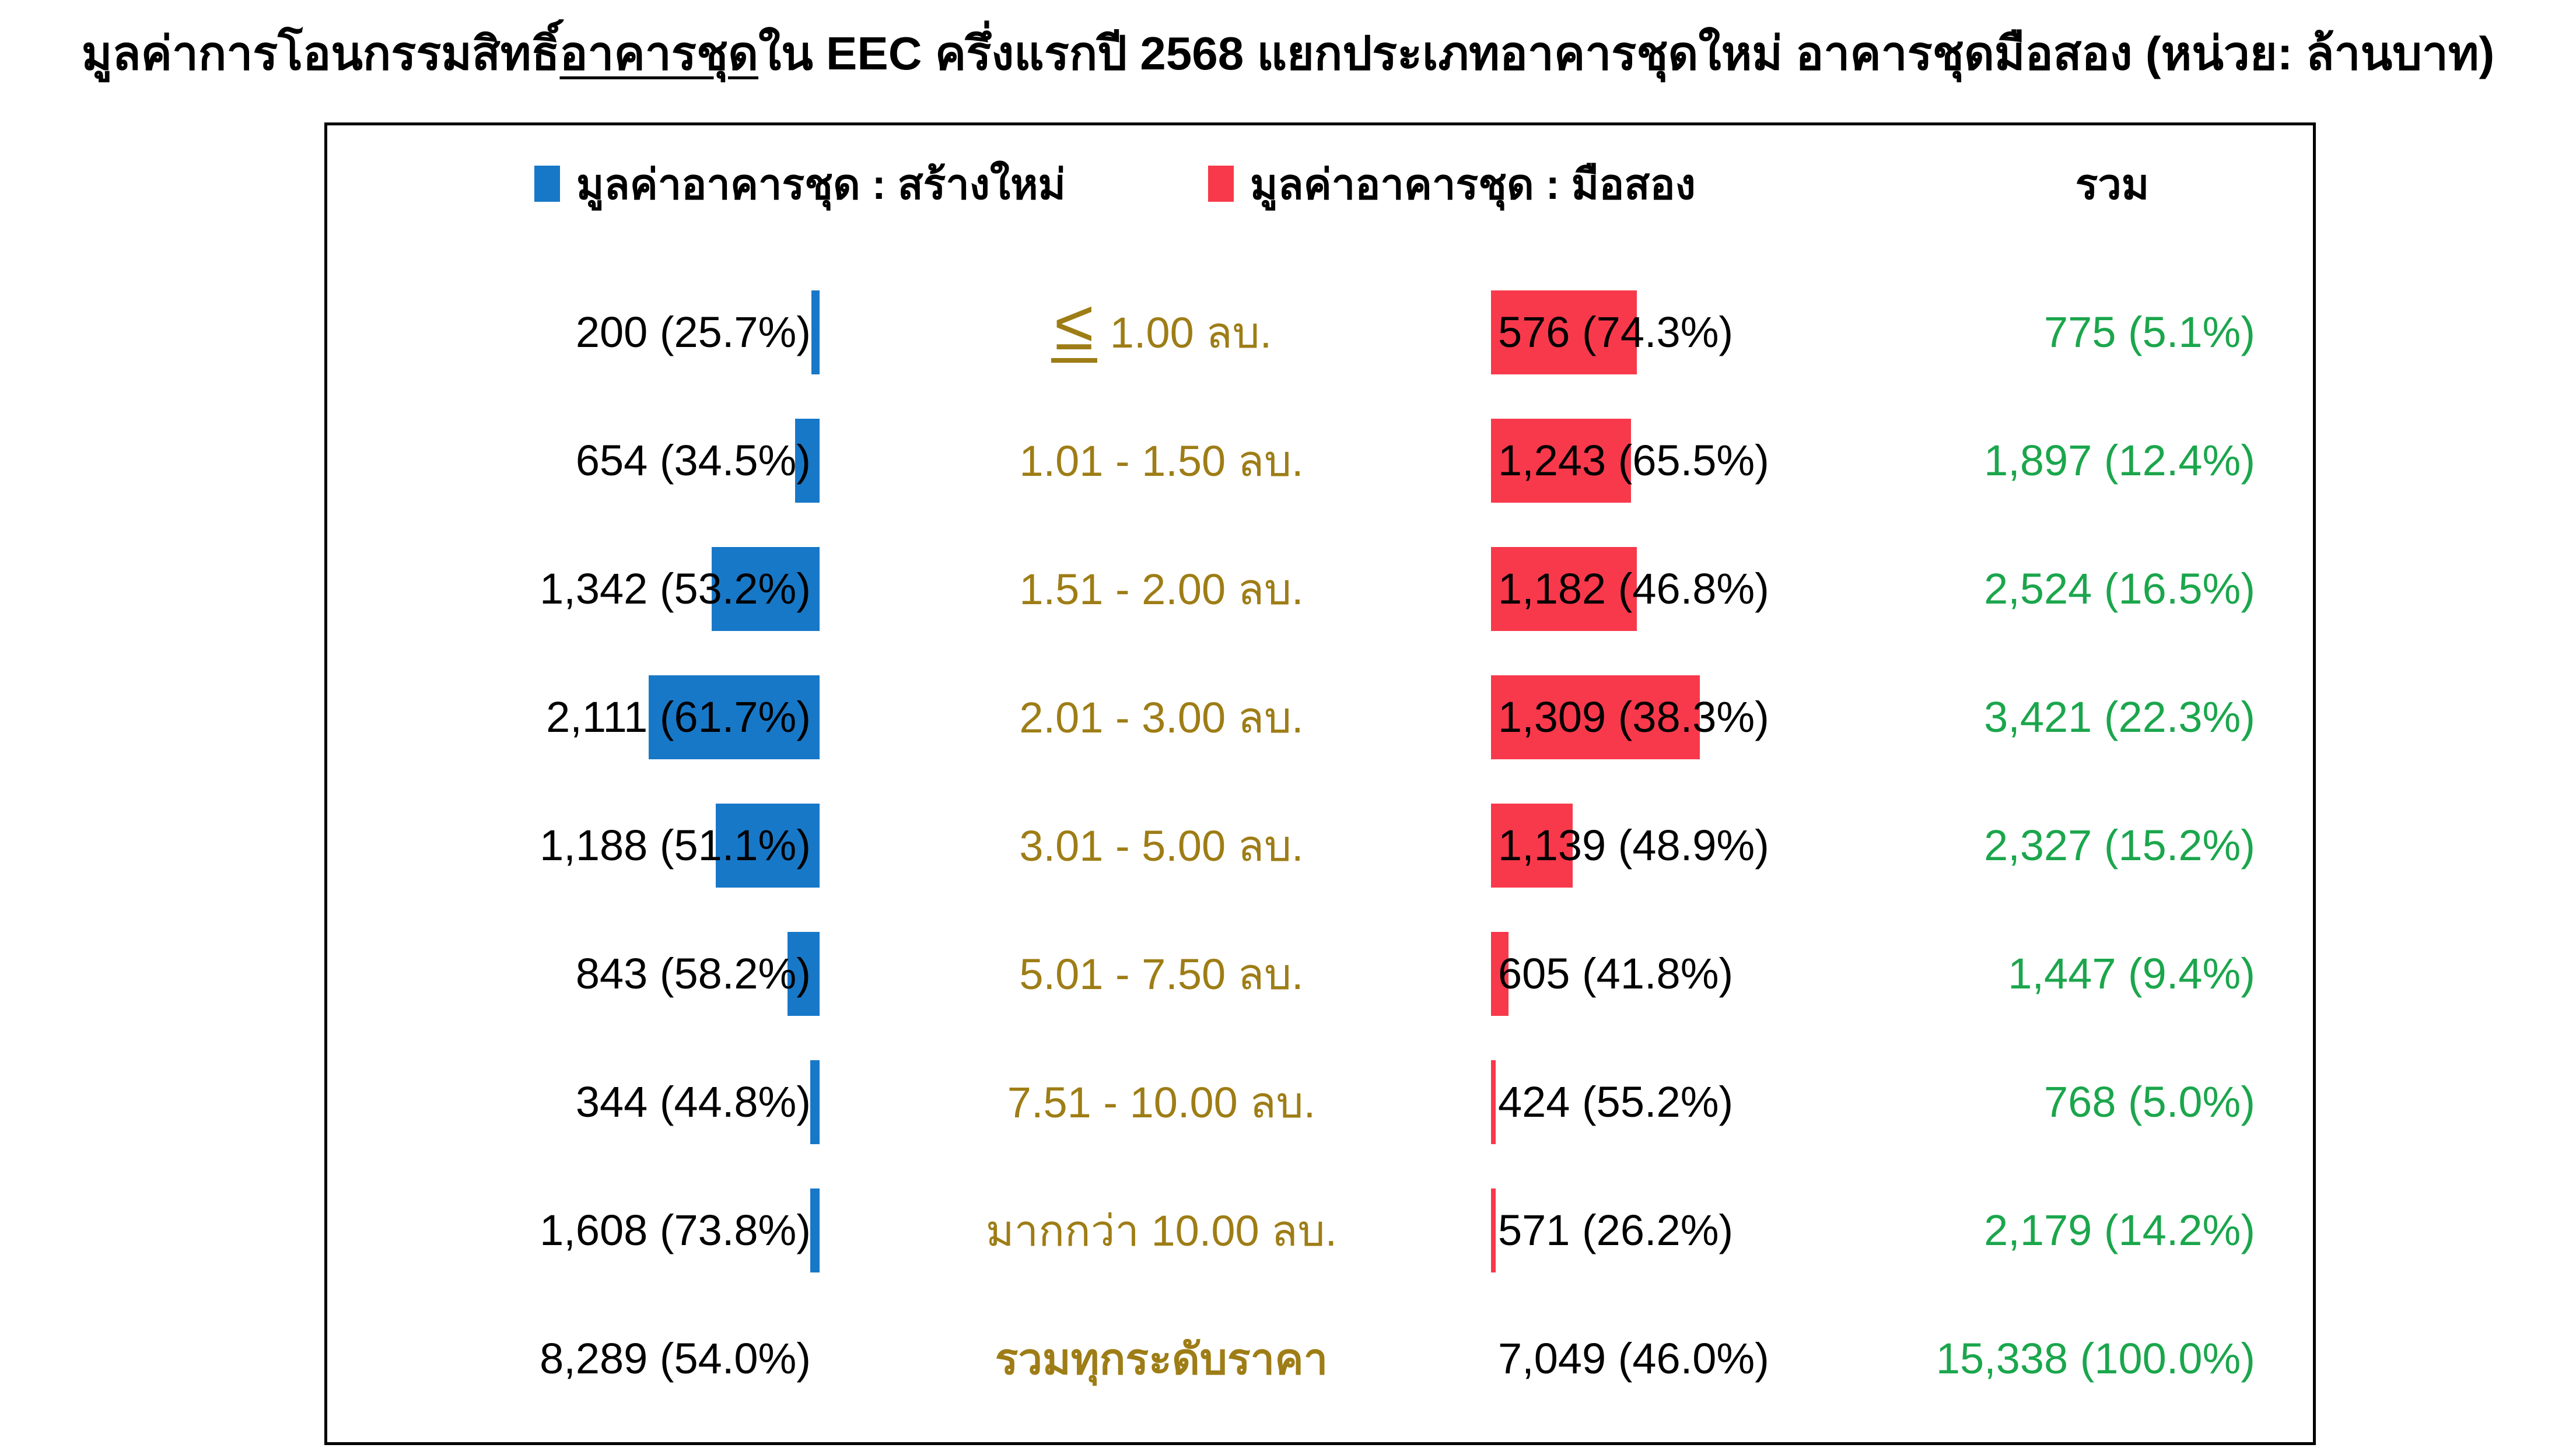 The height and width of the screenshot is (1455, 2576). Describe the element at coordinates (821, 184) in the screenshot. I see `legend-label-new: มูลค่าอาคารชุด : สร้างใหม่` at that location.